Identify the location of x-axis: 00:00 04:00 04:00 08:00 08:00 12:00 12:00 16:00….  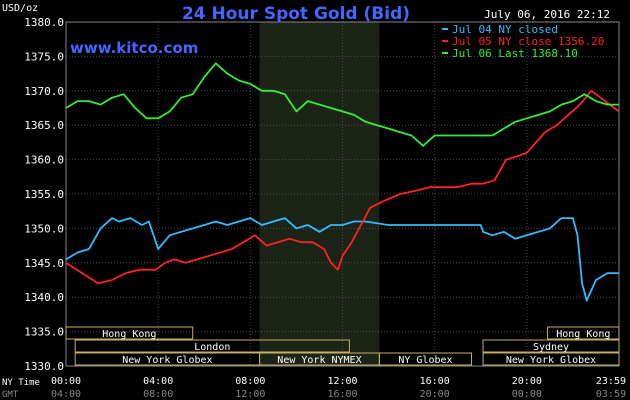
(338, 388).